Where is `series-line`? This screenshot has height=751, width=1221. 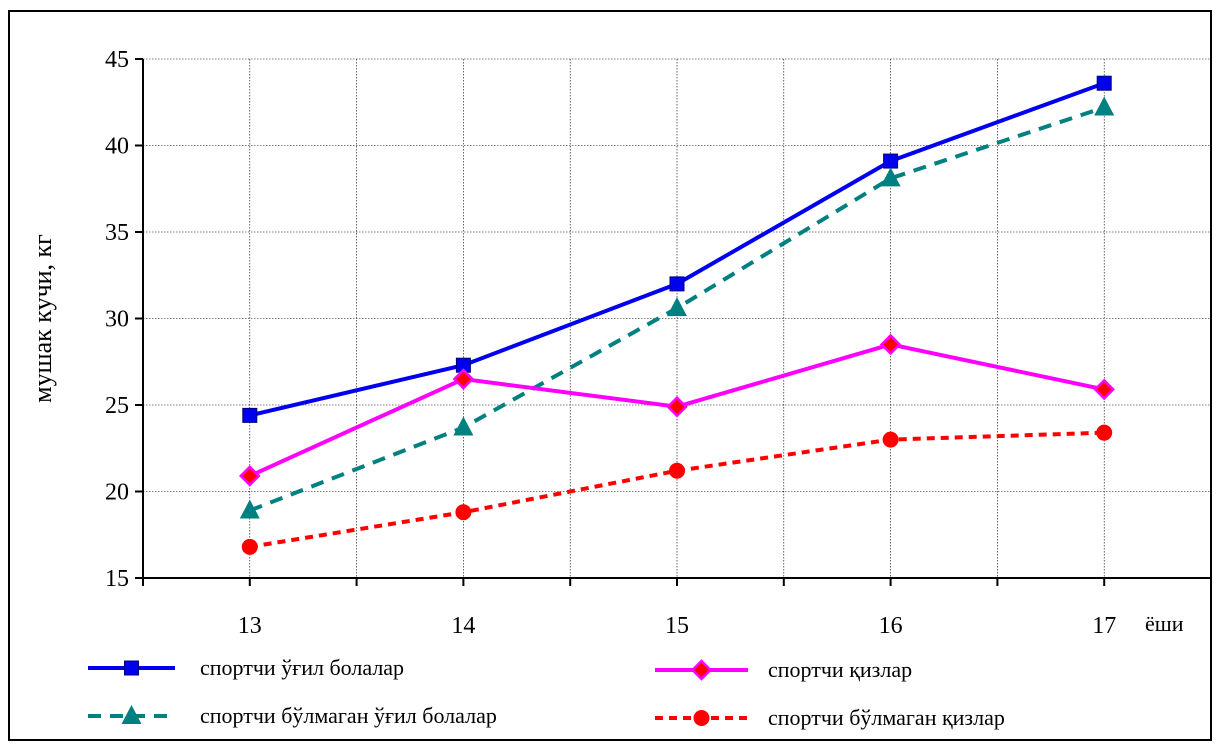 series-line is located at coordinates (677, 489).